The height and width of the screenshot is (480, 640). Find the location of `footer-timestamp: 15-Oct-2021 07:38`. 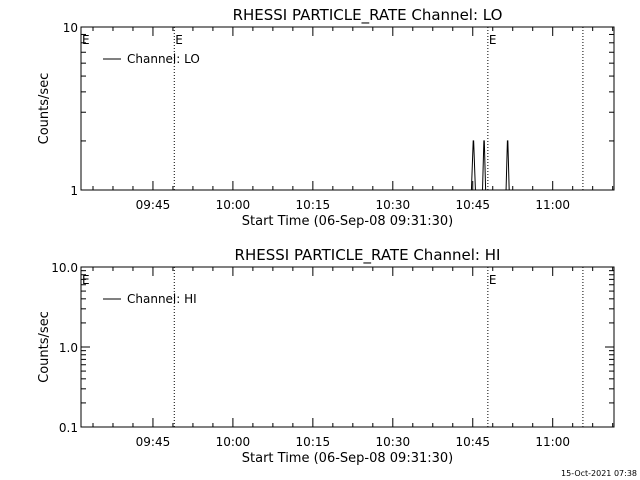

footer-timestamp: 15-Oct-2021 07:38 is located at coordinates (599, 473).